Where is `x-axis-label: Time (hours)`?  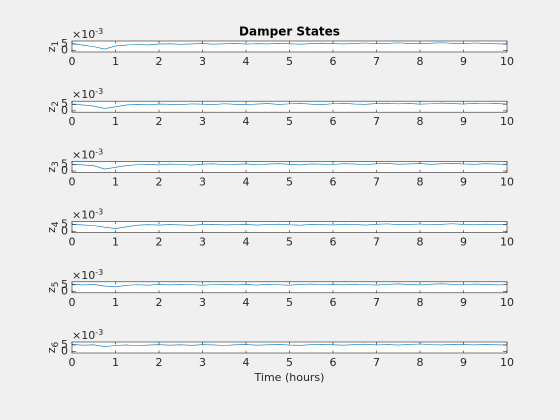
x-axis-label: Time (hours) is located at coordinates (289, 377).